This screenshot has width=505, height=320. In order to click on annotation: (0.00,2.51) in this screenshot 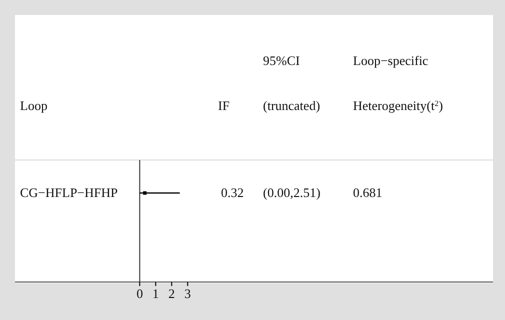, I will do `click(291, 192)`.